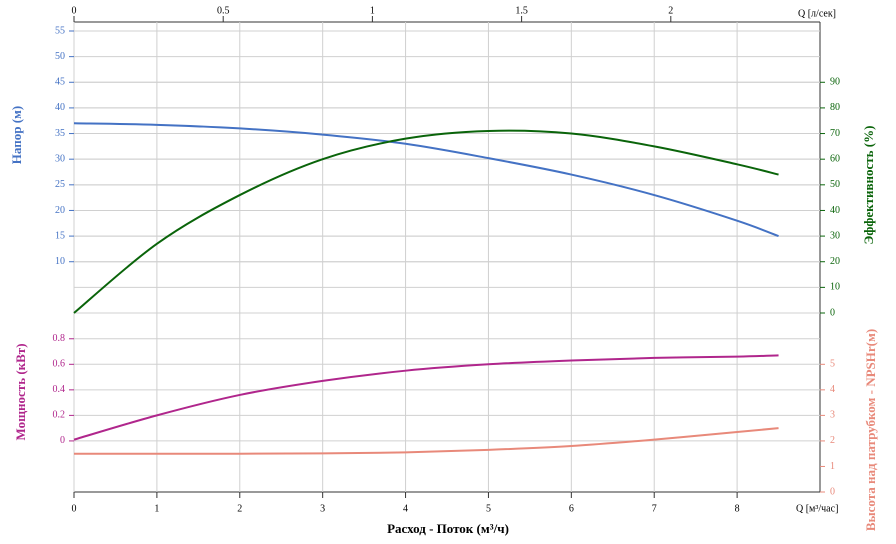 Image resolution: width=896 pixels, height=544 pixels. What do you see at coordinates (835, 184) in the screenshot?
I see `y2-tick-label: 50` at bounding box center [835, 184].